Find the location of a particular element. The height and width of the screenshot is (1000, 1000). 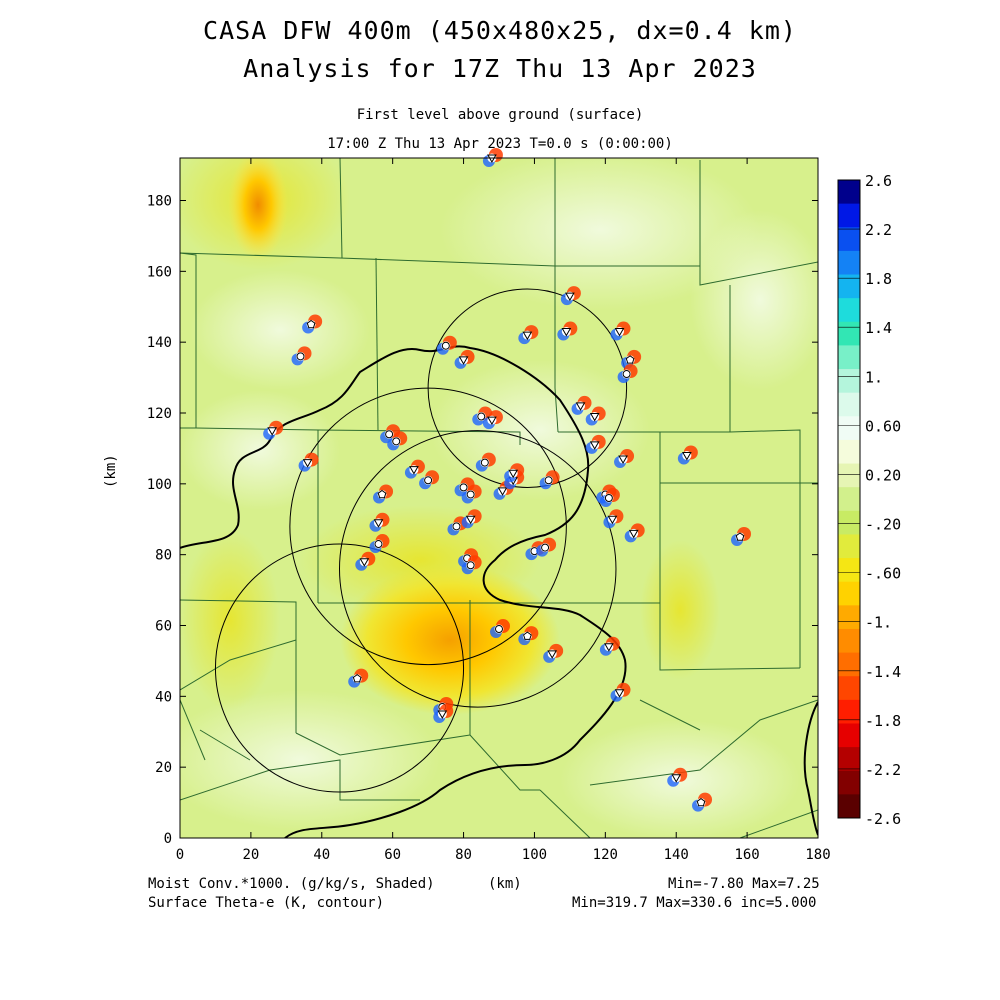

footer-field-name: Moist Conv.*1000. (g/kg/s, Shaded) is located at coordinates (291, 884).